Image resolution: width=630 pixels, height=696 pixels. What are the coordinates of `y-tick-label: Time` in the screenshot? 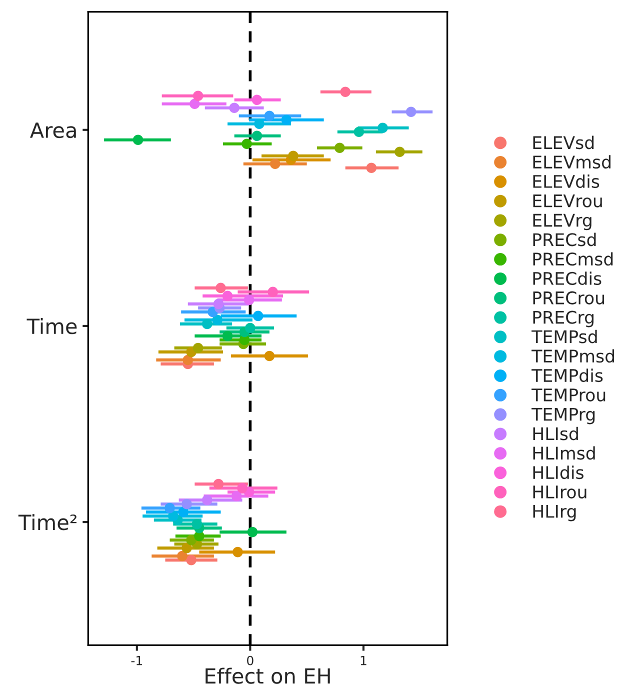 It's located at (51, 326).